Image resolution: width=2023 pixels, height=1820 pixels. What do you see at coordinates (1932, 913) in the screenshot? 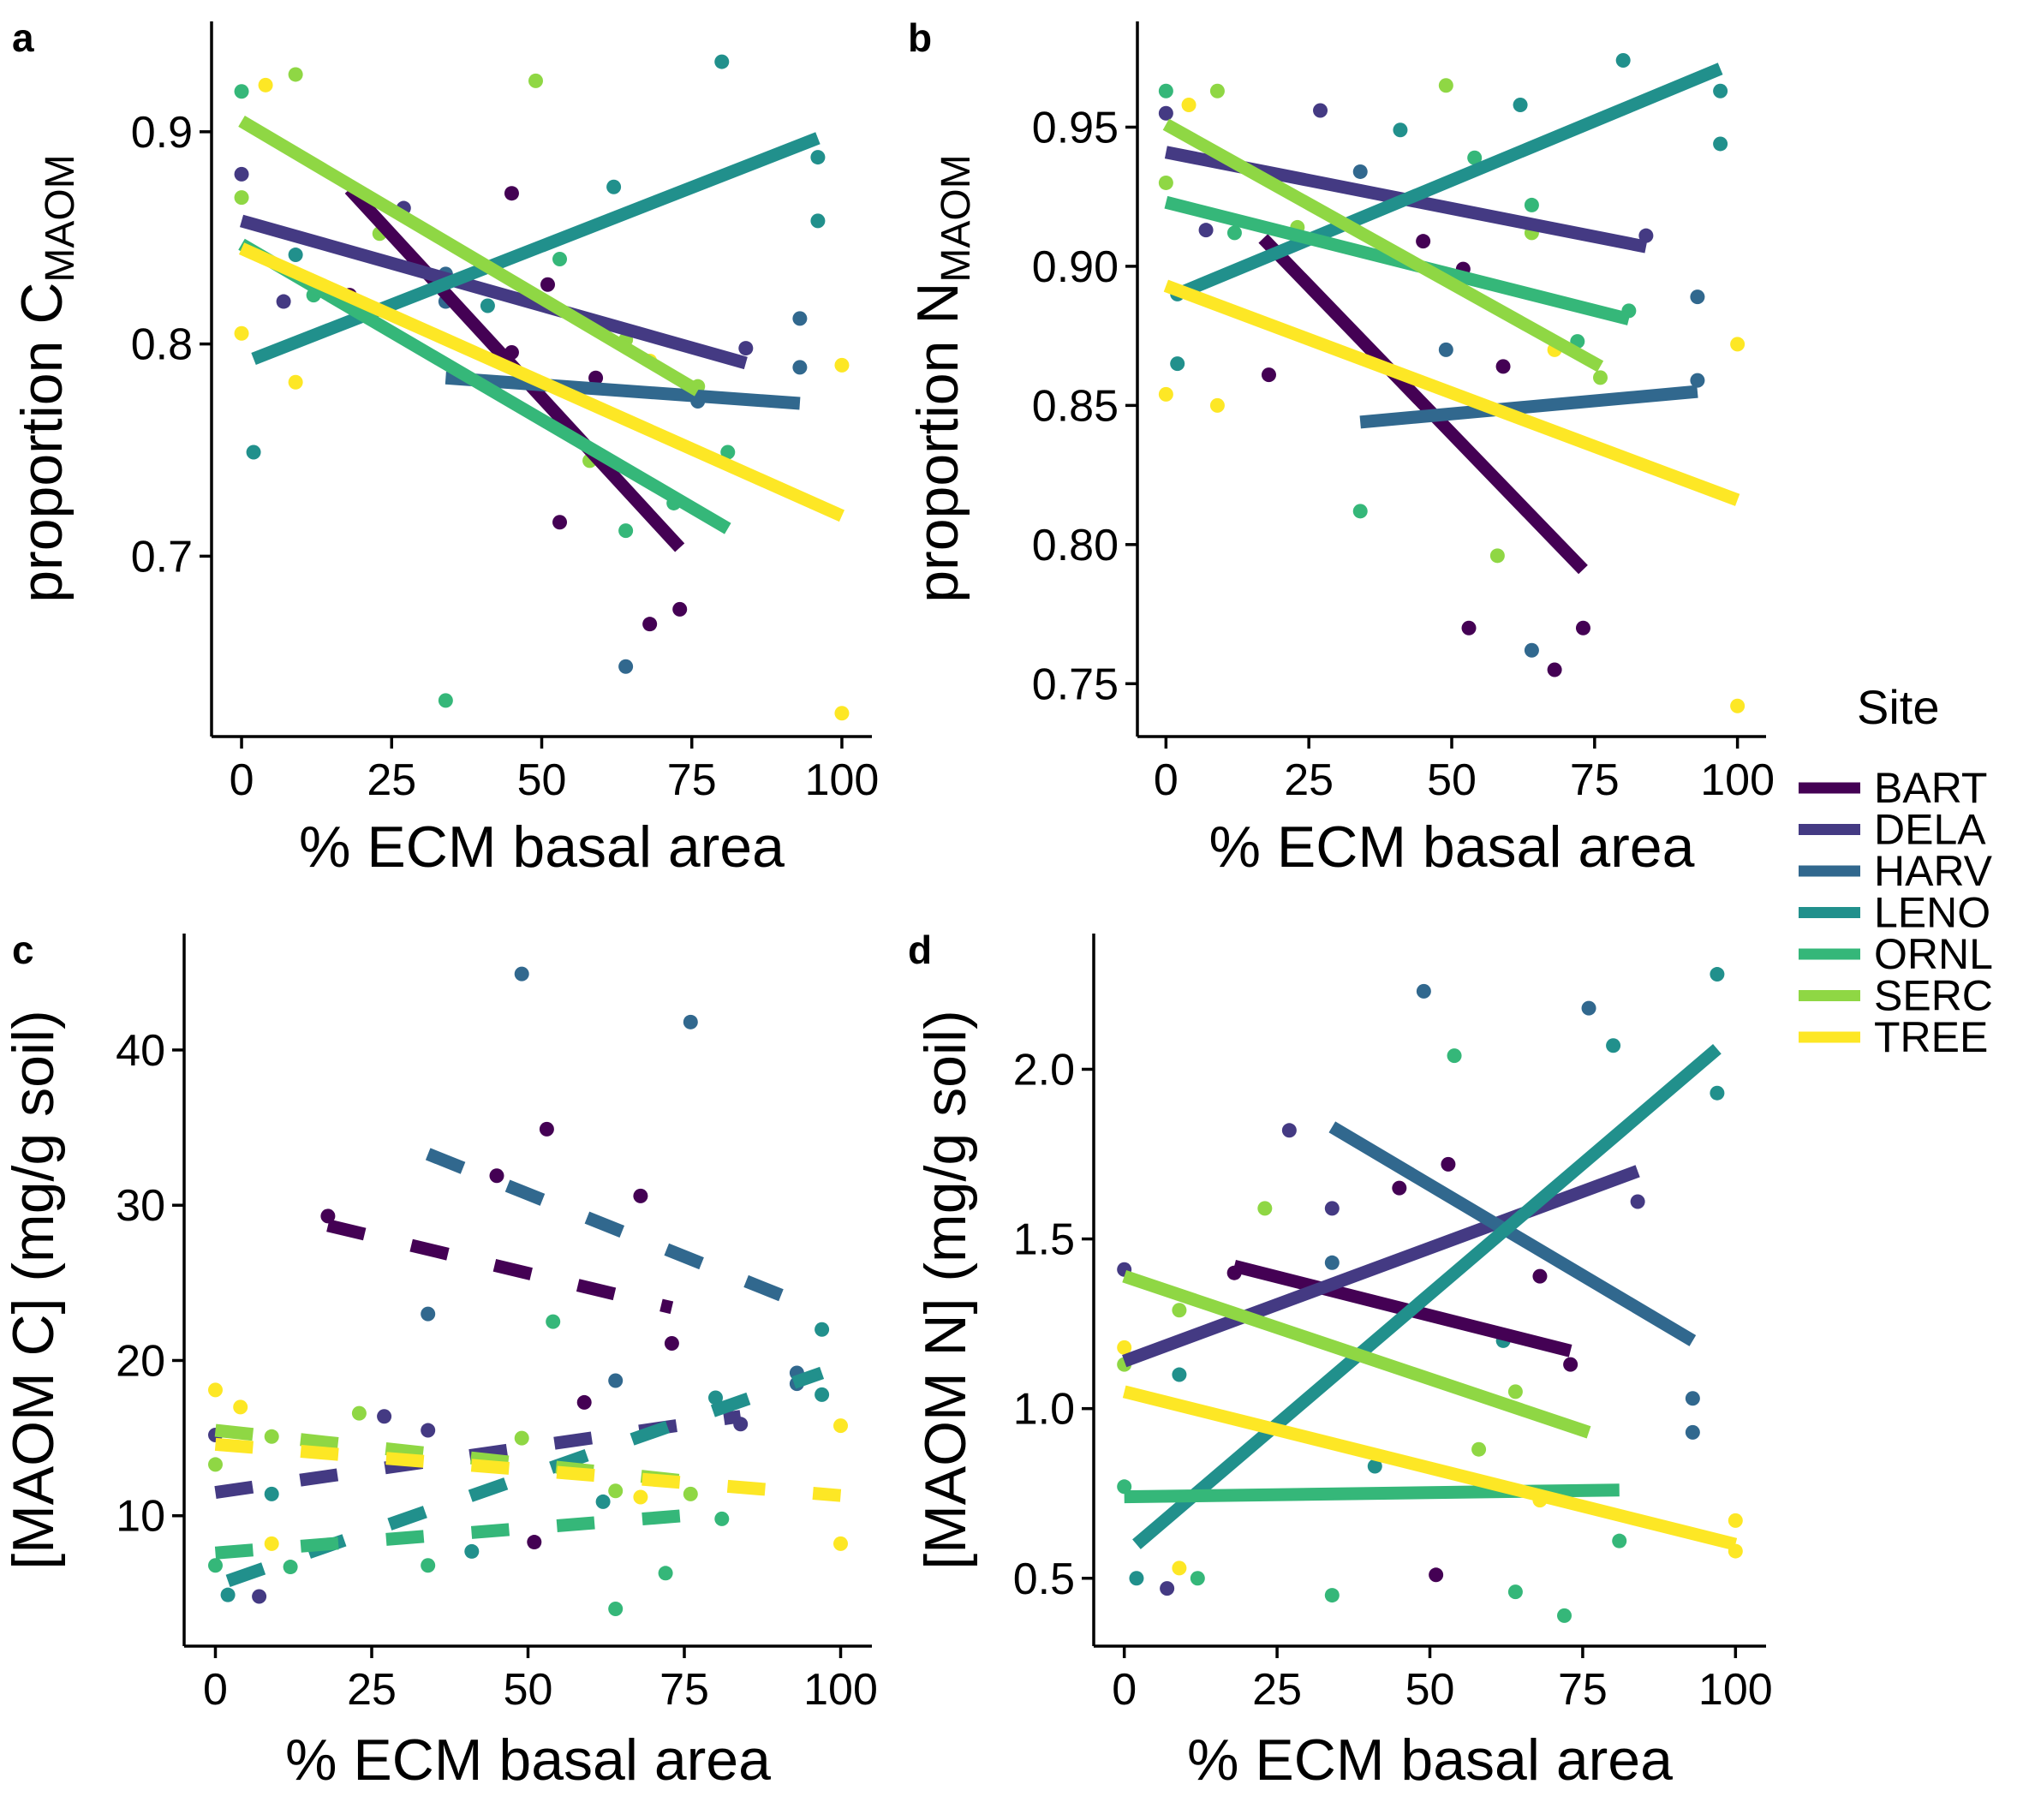
I see `legend-label-leno: LENO` at bounding box center [1932, 913].